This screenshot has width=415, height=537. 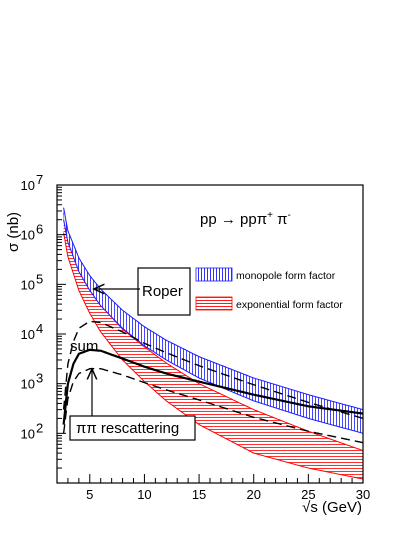 I want to click on roper-label: Roper, so click(x=162, y=291).